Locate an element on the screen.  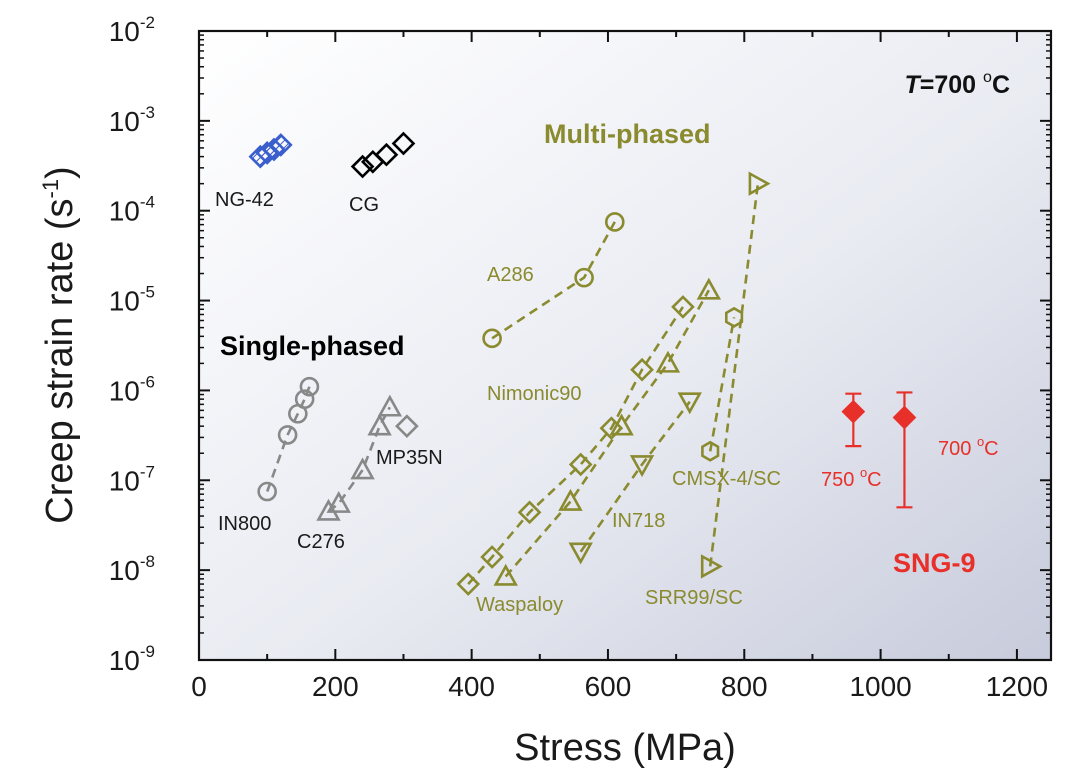
y-tick-label: 10⁻⁹ is located at coordinates (132, 659).